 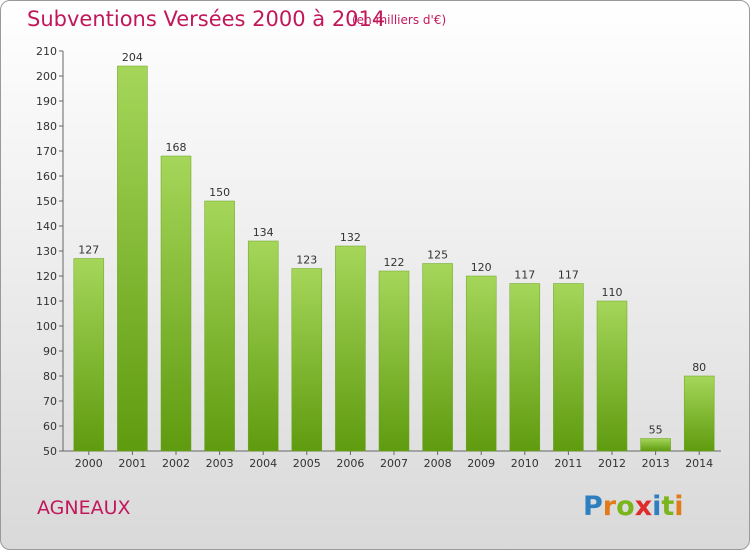 What do you see at coordinates (394, 262) in the screenshot?
I see `data-label-2007: 122` at bounding box center [394, 262].